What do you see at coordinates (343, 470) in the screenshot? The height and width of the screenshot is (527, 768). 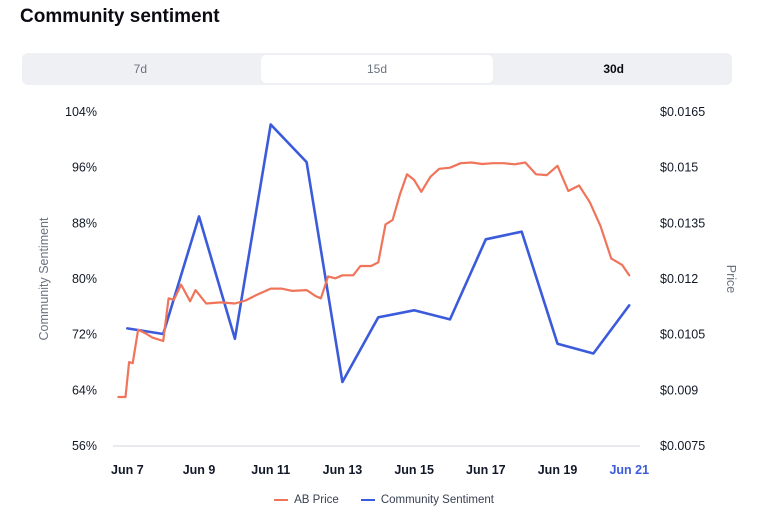 I see `x-tick-label: Jun 13` at bounding box center [343, 470].